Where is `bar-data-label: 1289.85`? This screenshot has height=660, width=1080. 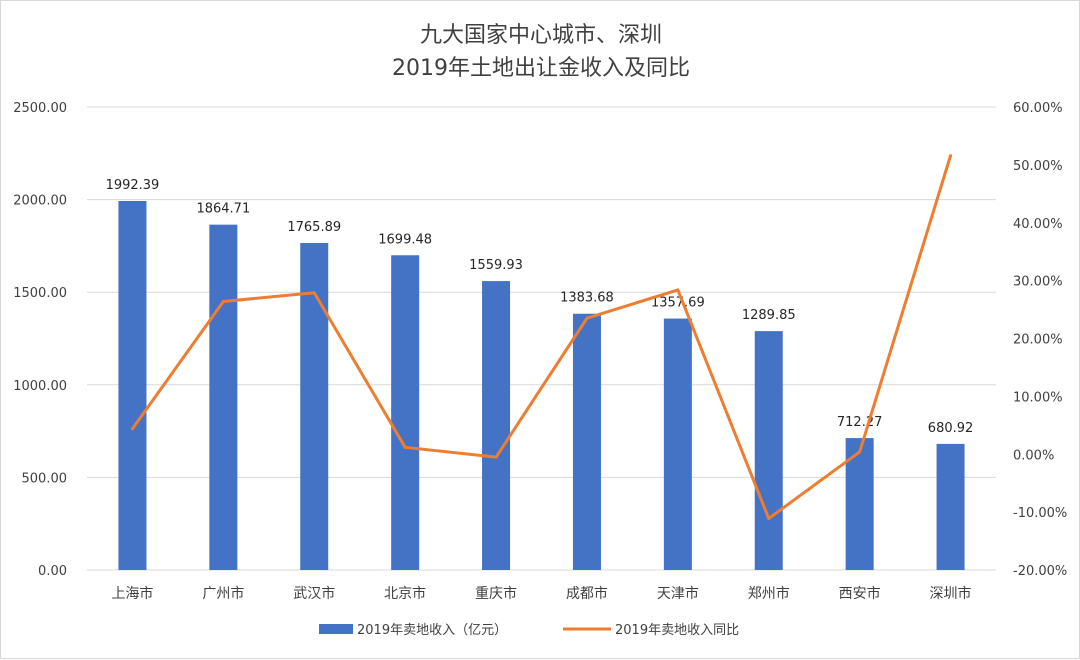
bar-data-label: 1289.85 is located at coordinates (769, 315).